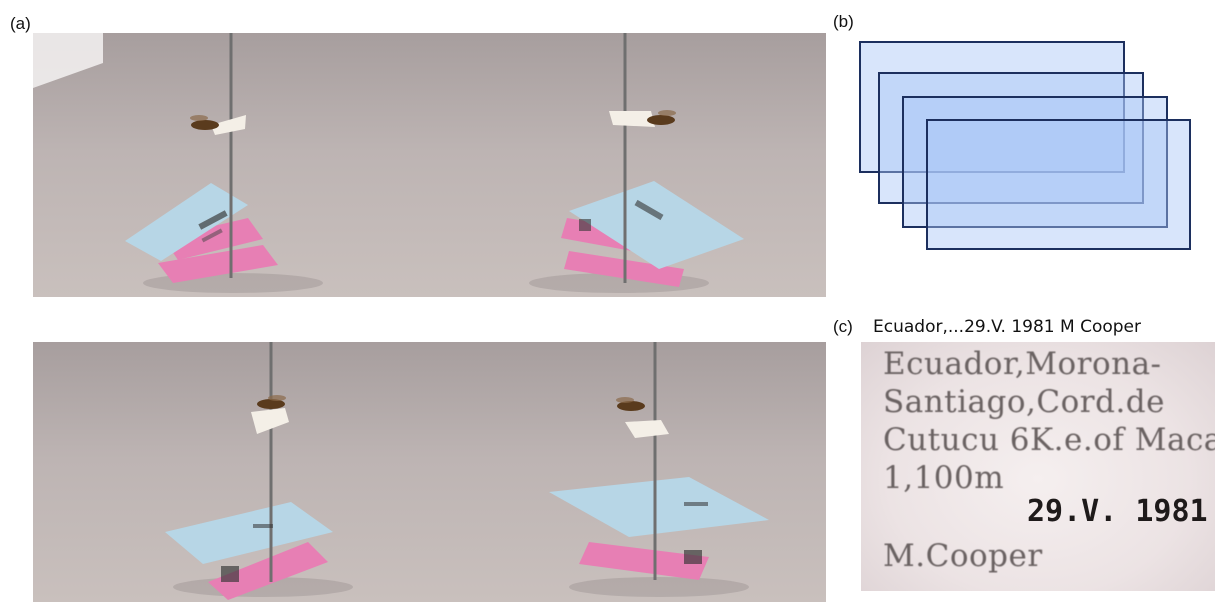 The height and width of the screenshot is (602, 1215). What do you see at coordinates (627, 472) in the screenshot?
I see `specimen-photo-bottom-right` at bounding box center [627, 472].